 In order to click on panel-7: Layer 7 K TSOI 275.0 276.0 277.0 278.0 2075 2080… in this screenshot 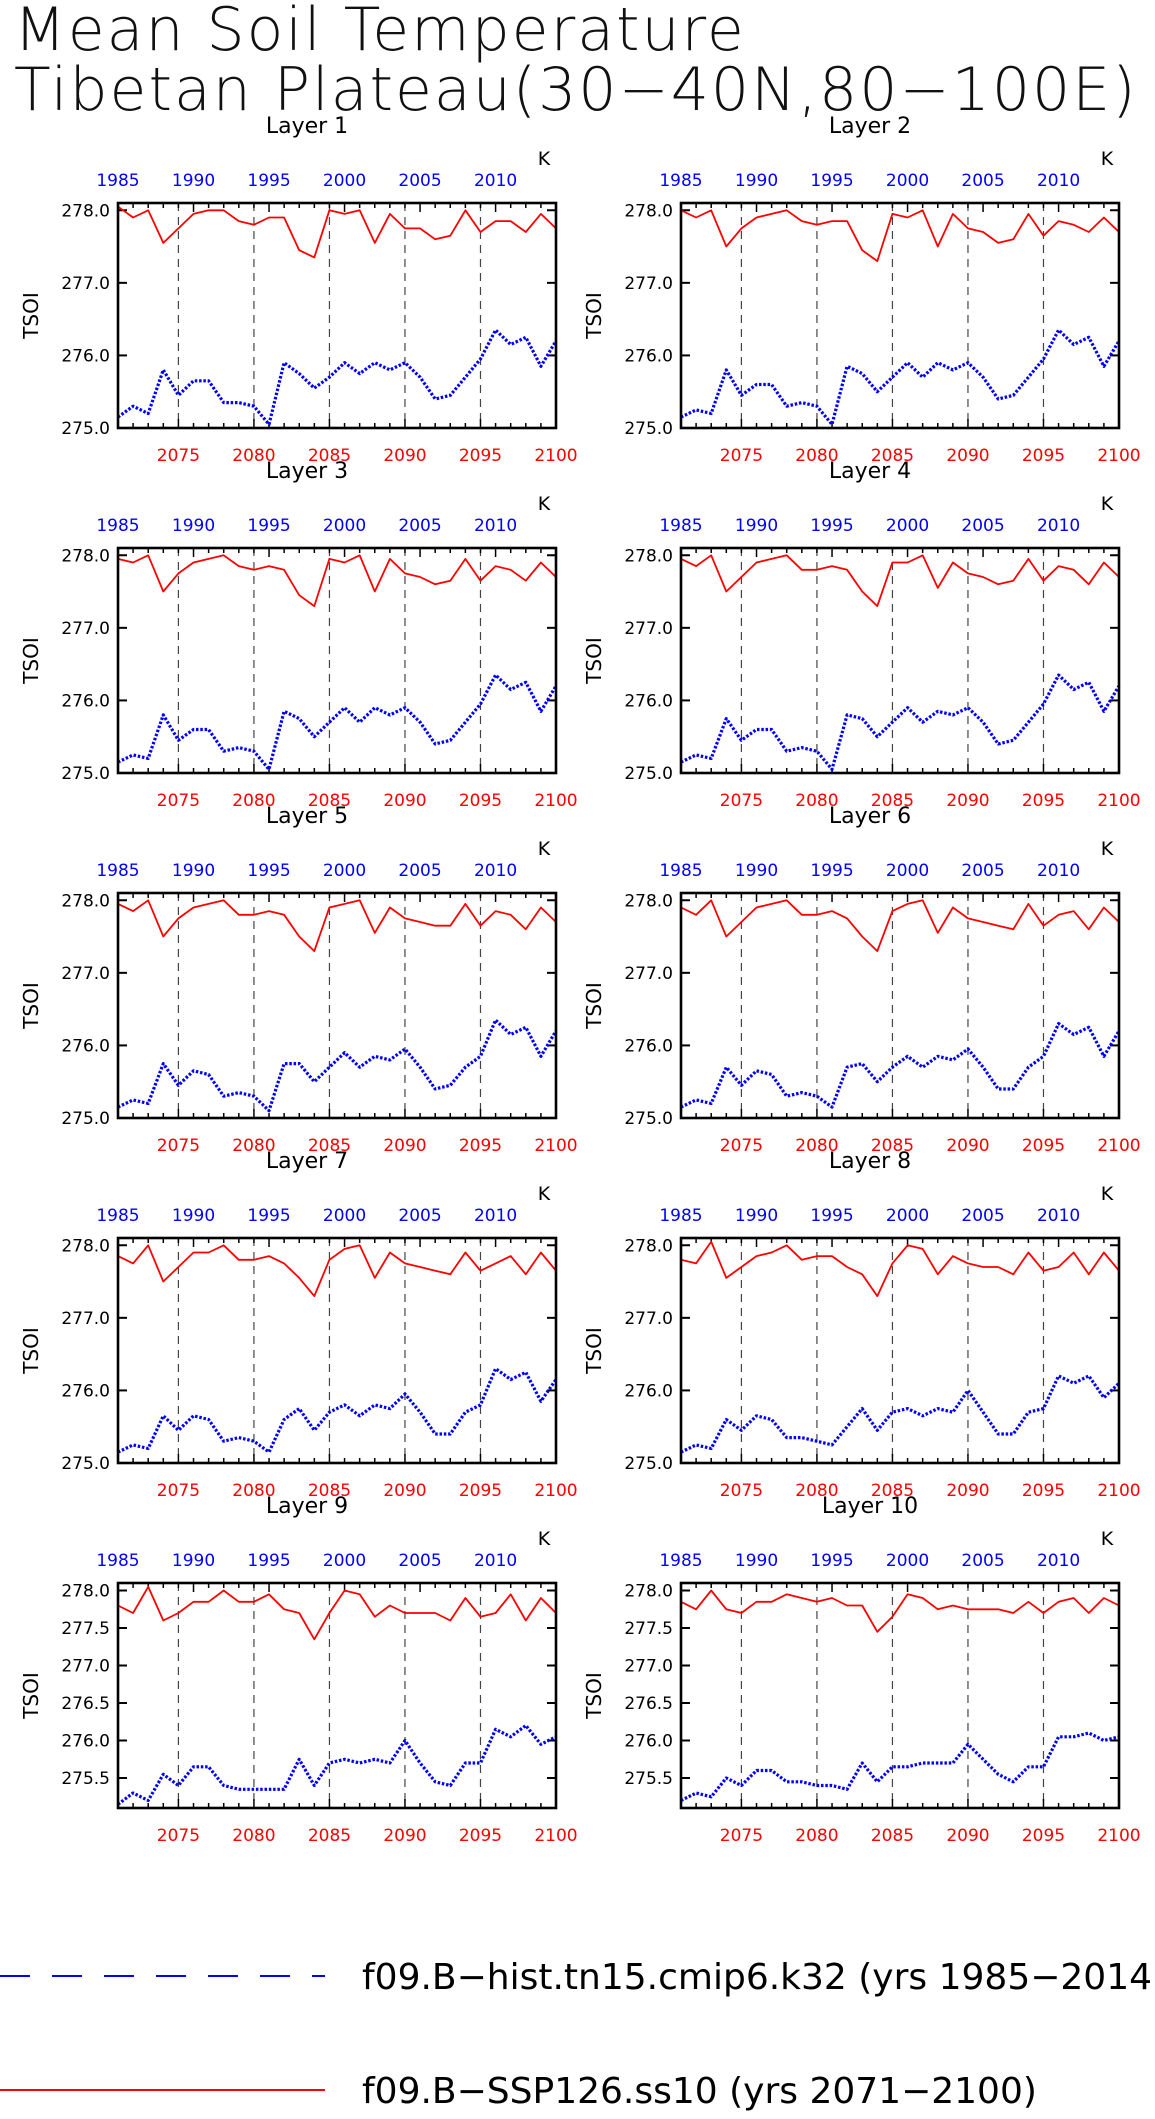, I will do `click(298, 1325)`.